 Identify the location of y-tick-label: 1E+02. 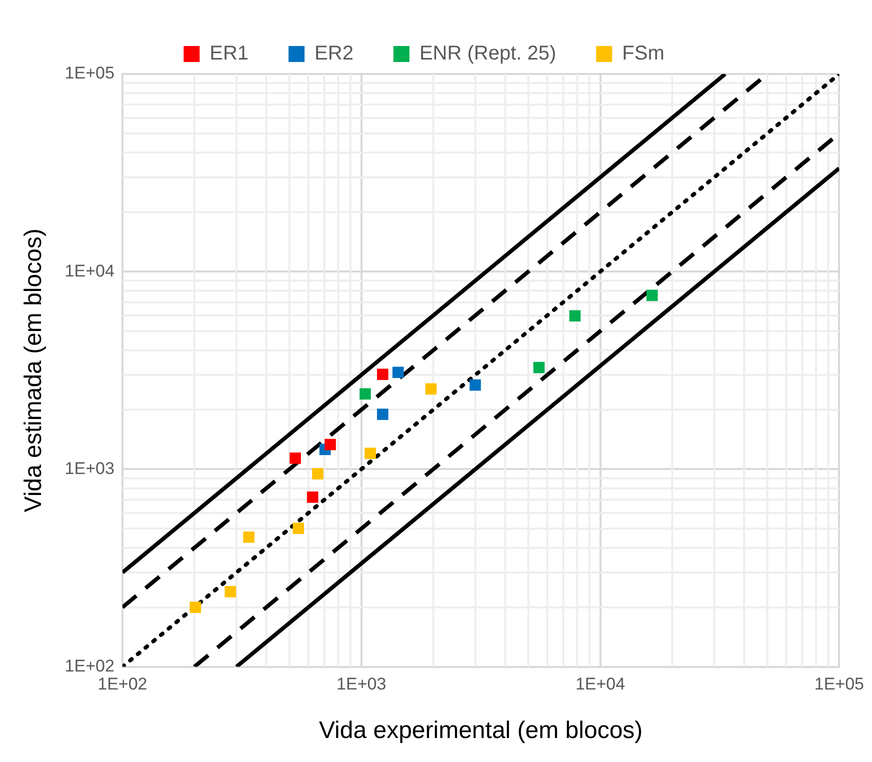
(89, 666).